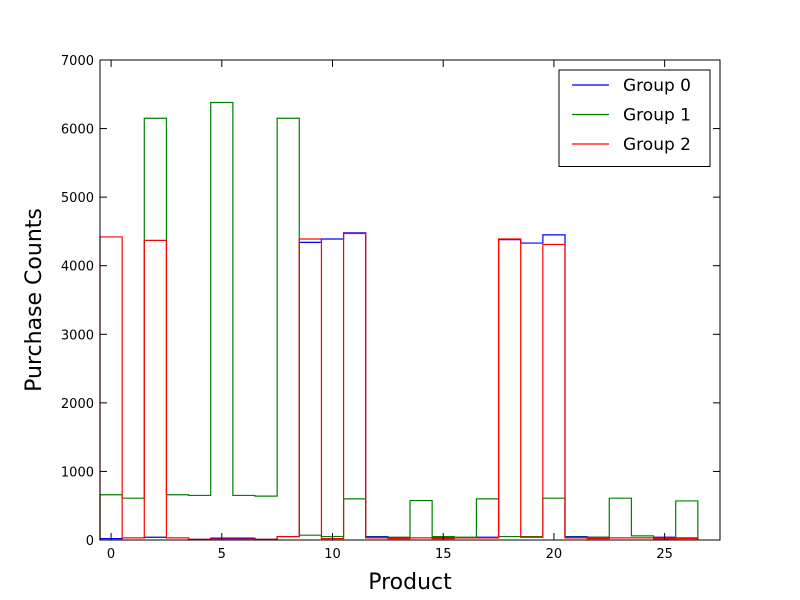 The image size is (800, 600). I want to click on legend-label: Group 0, so click(657, 86).